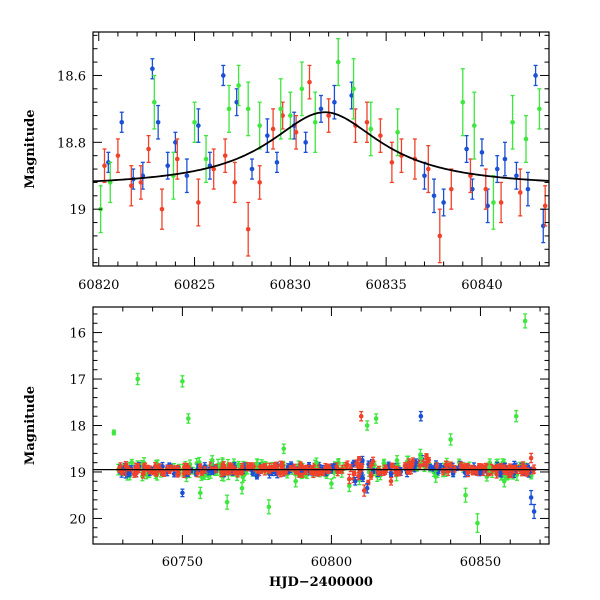 This screenshot has width=600, height=600. What do you see at coordinates (30, 148) in the screenshot?
I see `y-axis-label: Magnitude` at bounding box center [30, 148].